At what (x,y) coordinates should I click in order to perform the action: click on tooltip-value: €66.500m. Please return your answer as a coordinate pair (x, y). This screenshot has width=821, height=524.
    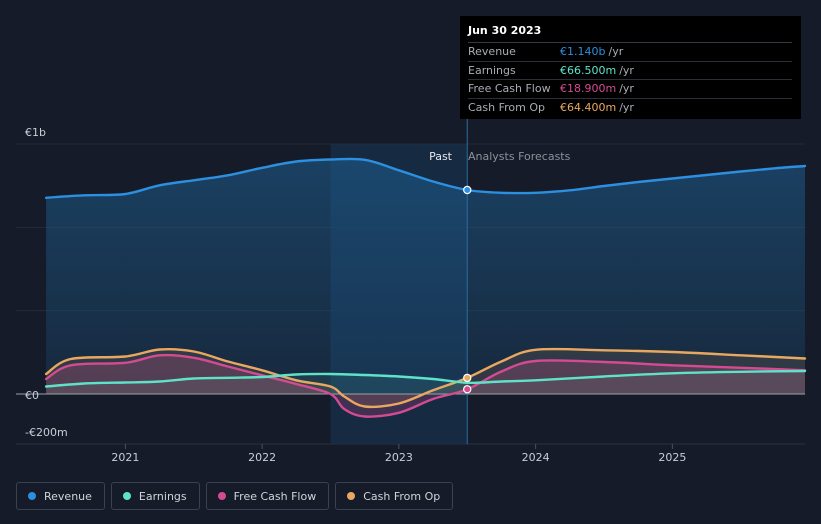
    Looking at the image, I should click on (588, 70).